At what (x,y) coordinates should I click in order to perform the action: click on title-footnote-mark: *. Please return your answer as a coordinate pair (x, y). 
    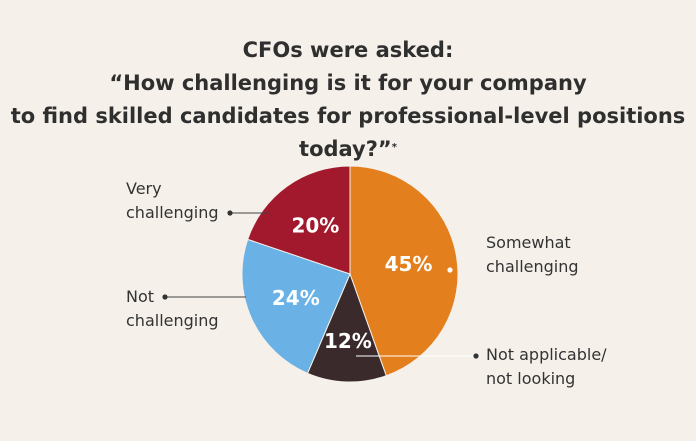
    Looking at the image, I should click on (394, 147).